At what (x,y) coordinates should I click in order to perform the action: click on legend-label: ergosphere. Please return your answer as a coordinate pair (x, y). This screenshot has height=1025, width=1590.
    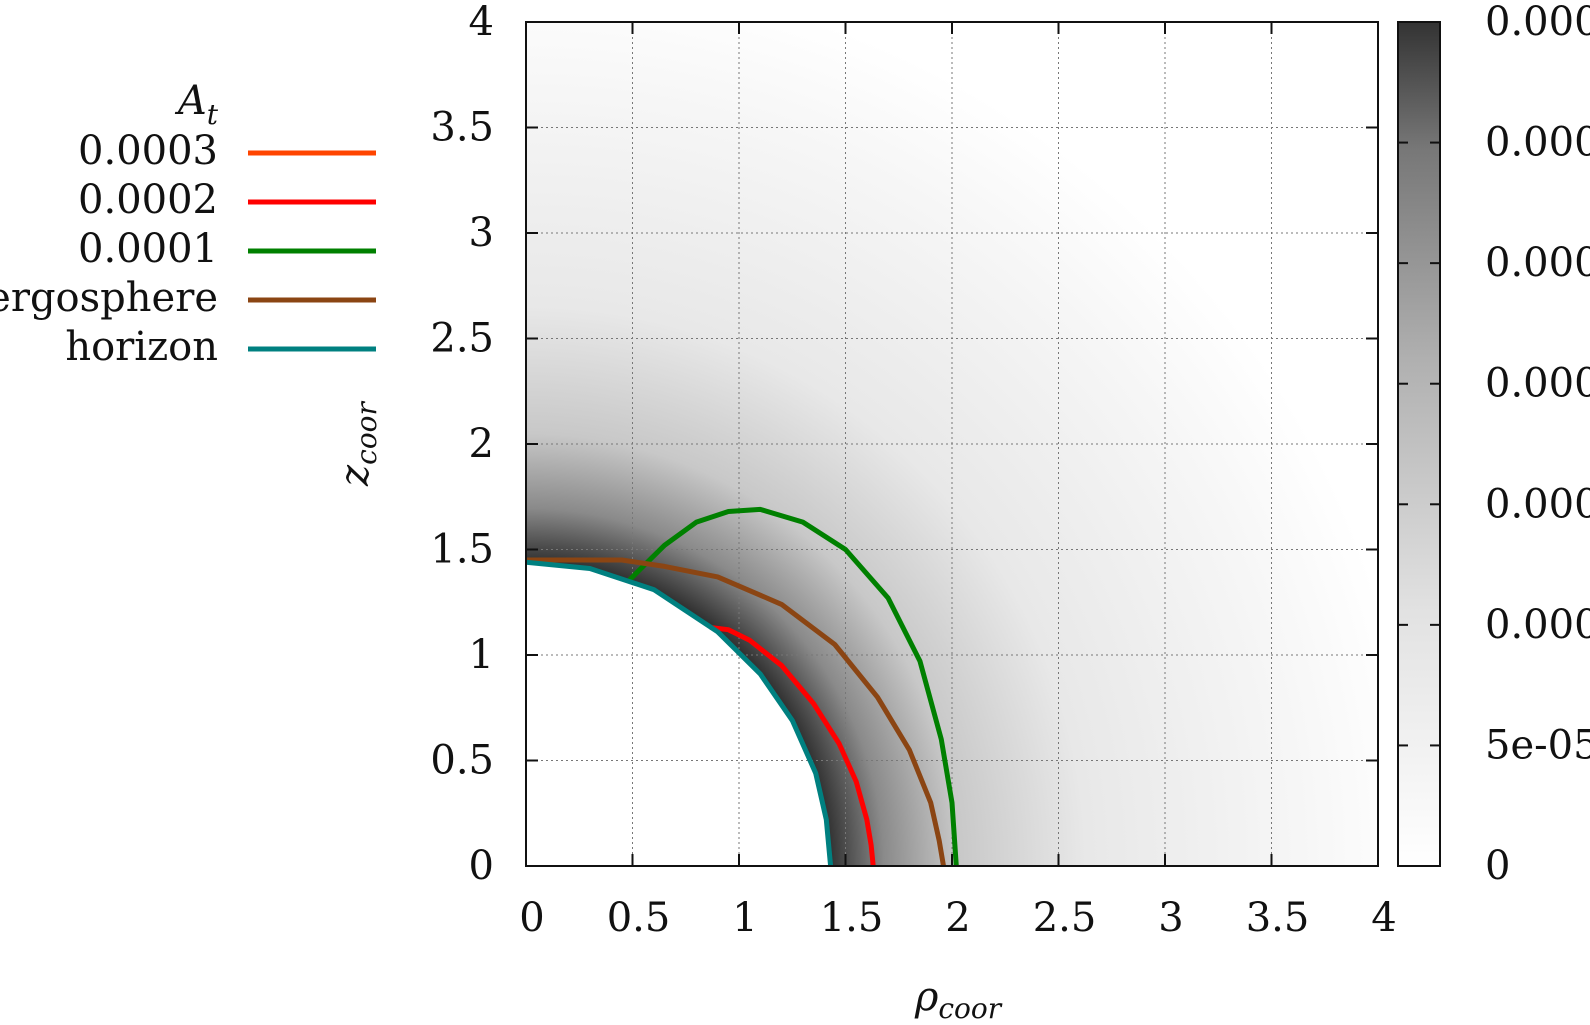
    Looking at the image, I should click on (109, 298).